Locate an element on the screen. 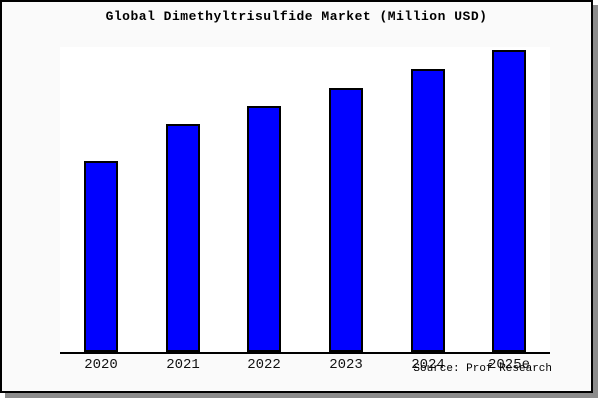  x-tick-label-2023: 2023 is located at coordinates (346, 365).